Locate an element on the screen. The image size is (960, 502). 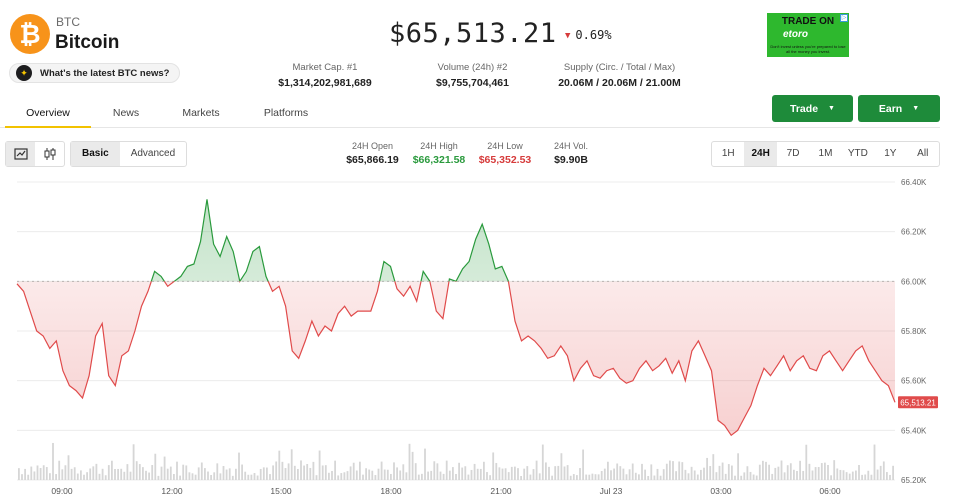
mode-basic-button: Basic is located at coordinates (95, 154).